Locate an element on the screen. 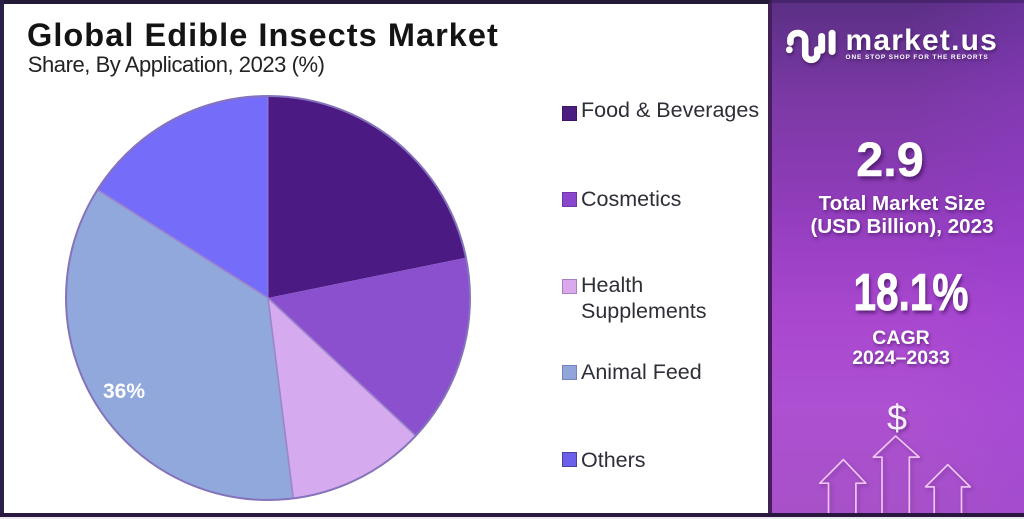  svg-text: ONE STOP SHOP FOR THE REPORTS is located at coordinates (917, 57).